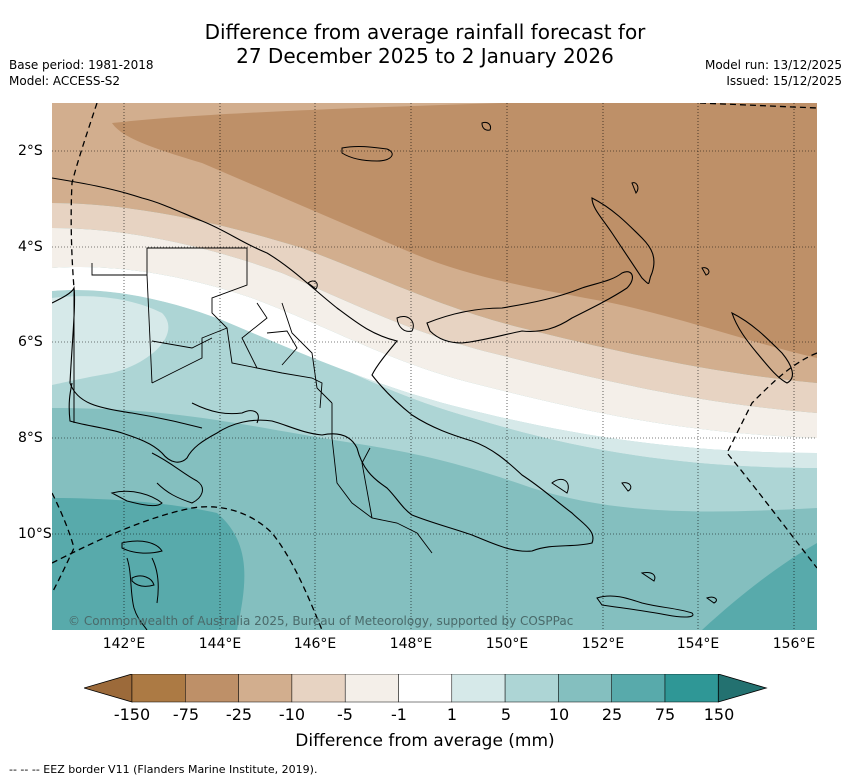 This screenshot has width=850, height=781. What do you see at coordinates (124, 644) in the screenshot?
I see `x-tick: 142°E` at bounding box center [124, 644].